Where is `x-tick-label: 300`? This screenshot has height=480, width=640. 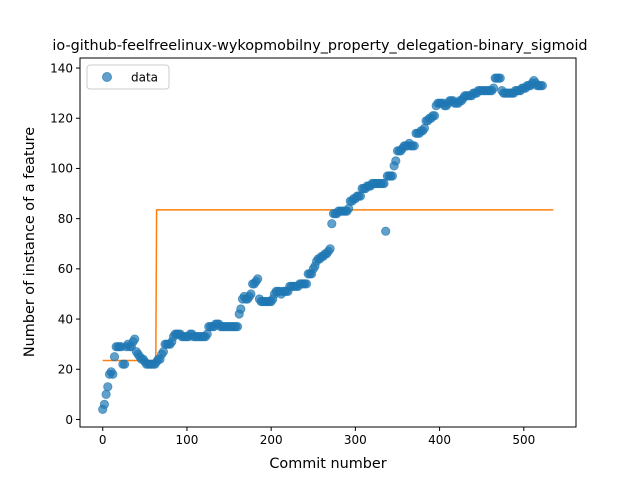 x-tick-label: 300 is located at coordinates (355, 440).